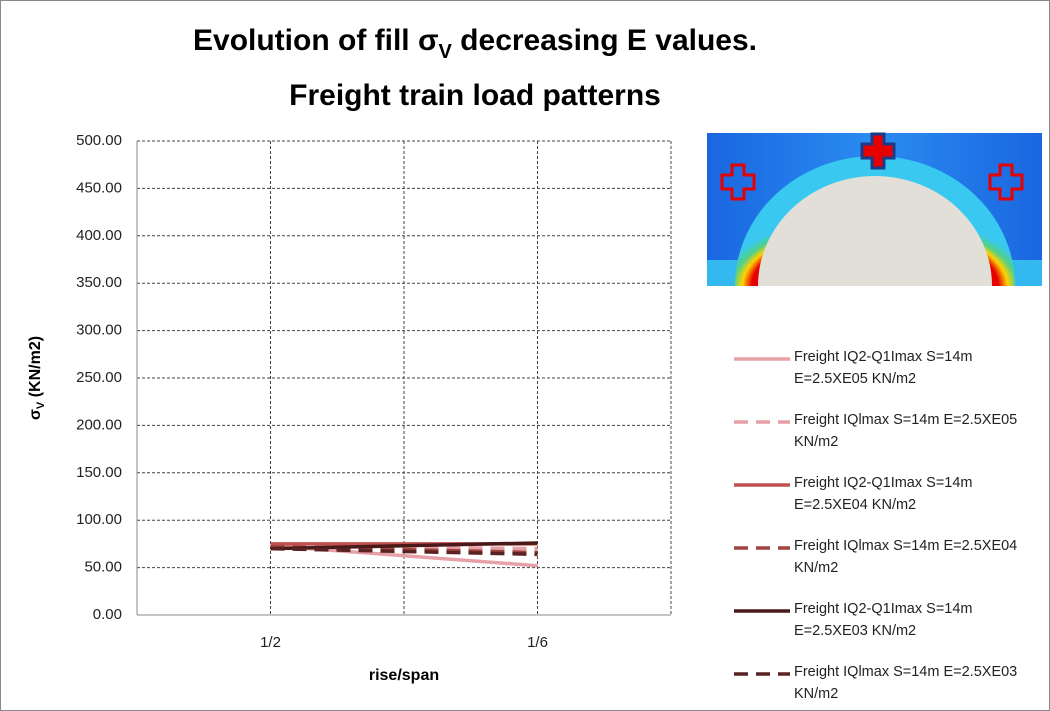 This screenshot has width=1050, height=711. I want to click on y-tick-label: 200.00, so click(99, 424).